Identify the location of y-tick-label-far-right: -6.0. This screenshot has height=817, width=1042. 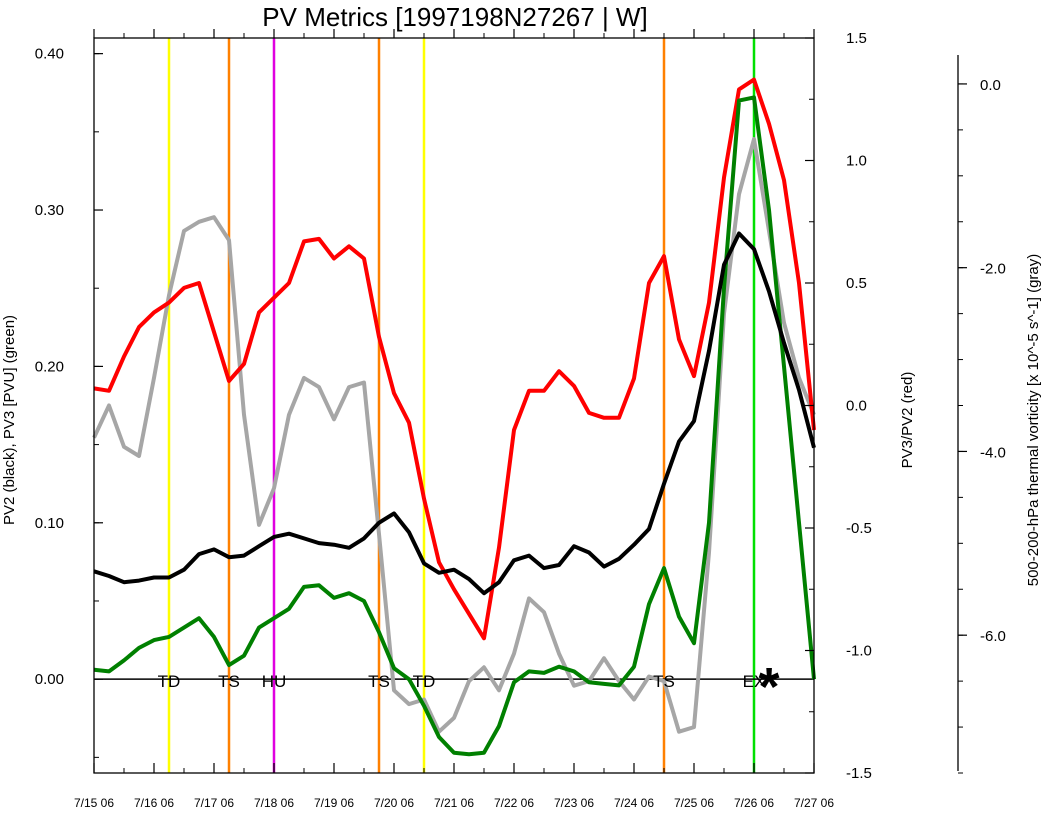
(993, 636).